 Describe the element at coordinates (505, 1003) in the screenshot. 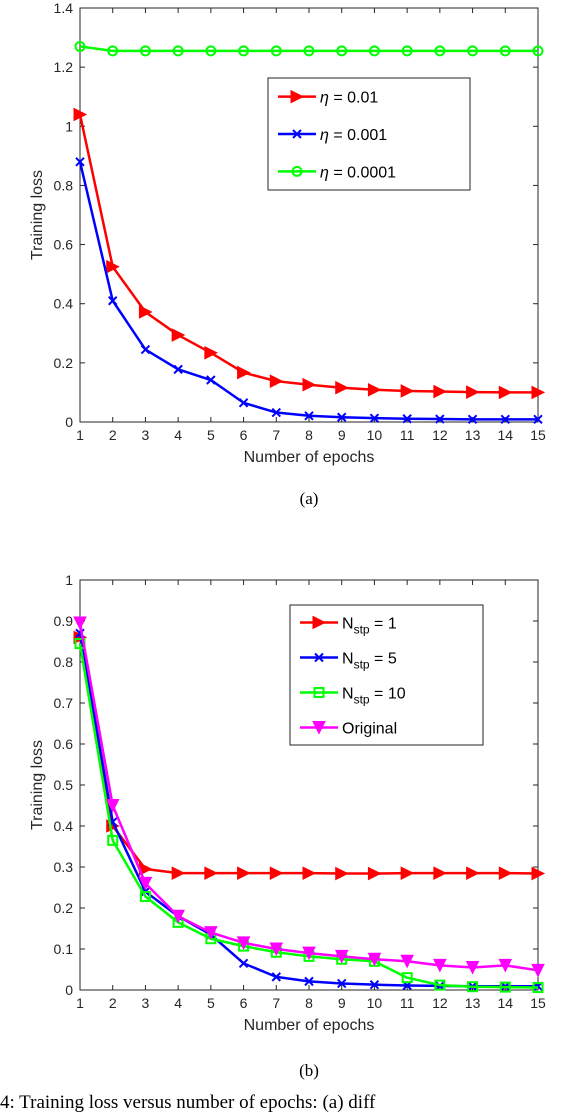

I see `x-tick-label: 14` at that location.